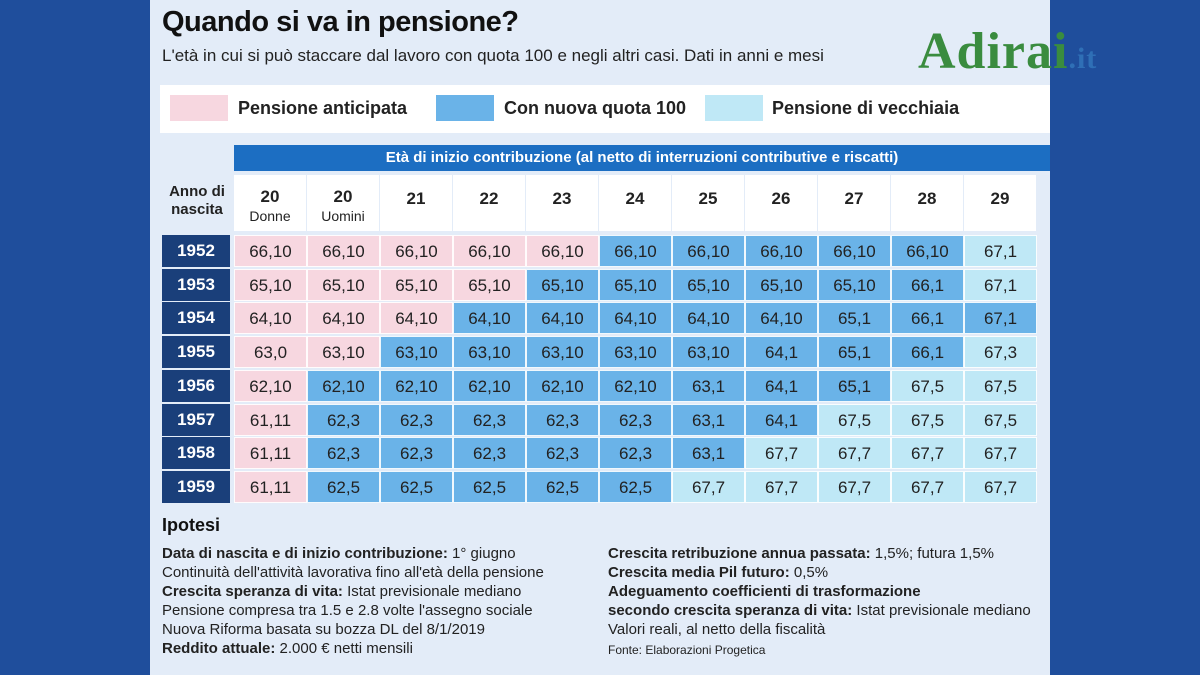  Describe the element at coordinates (270, 216) in the screenshot. I see `column-header-gender: Donne` at that location.